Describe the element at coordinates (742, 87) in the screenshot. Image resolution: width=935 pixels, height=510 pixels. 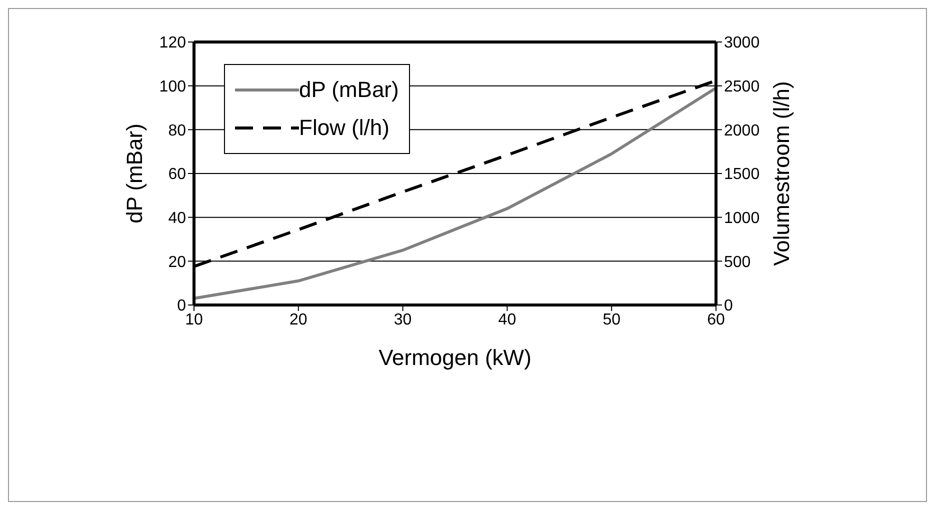
I see `y2-tick-label: 2500` at that location.